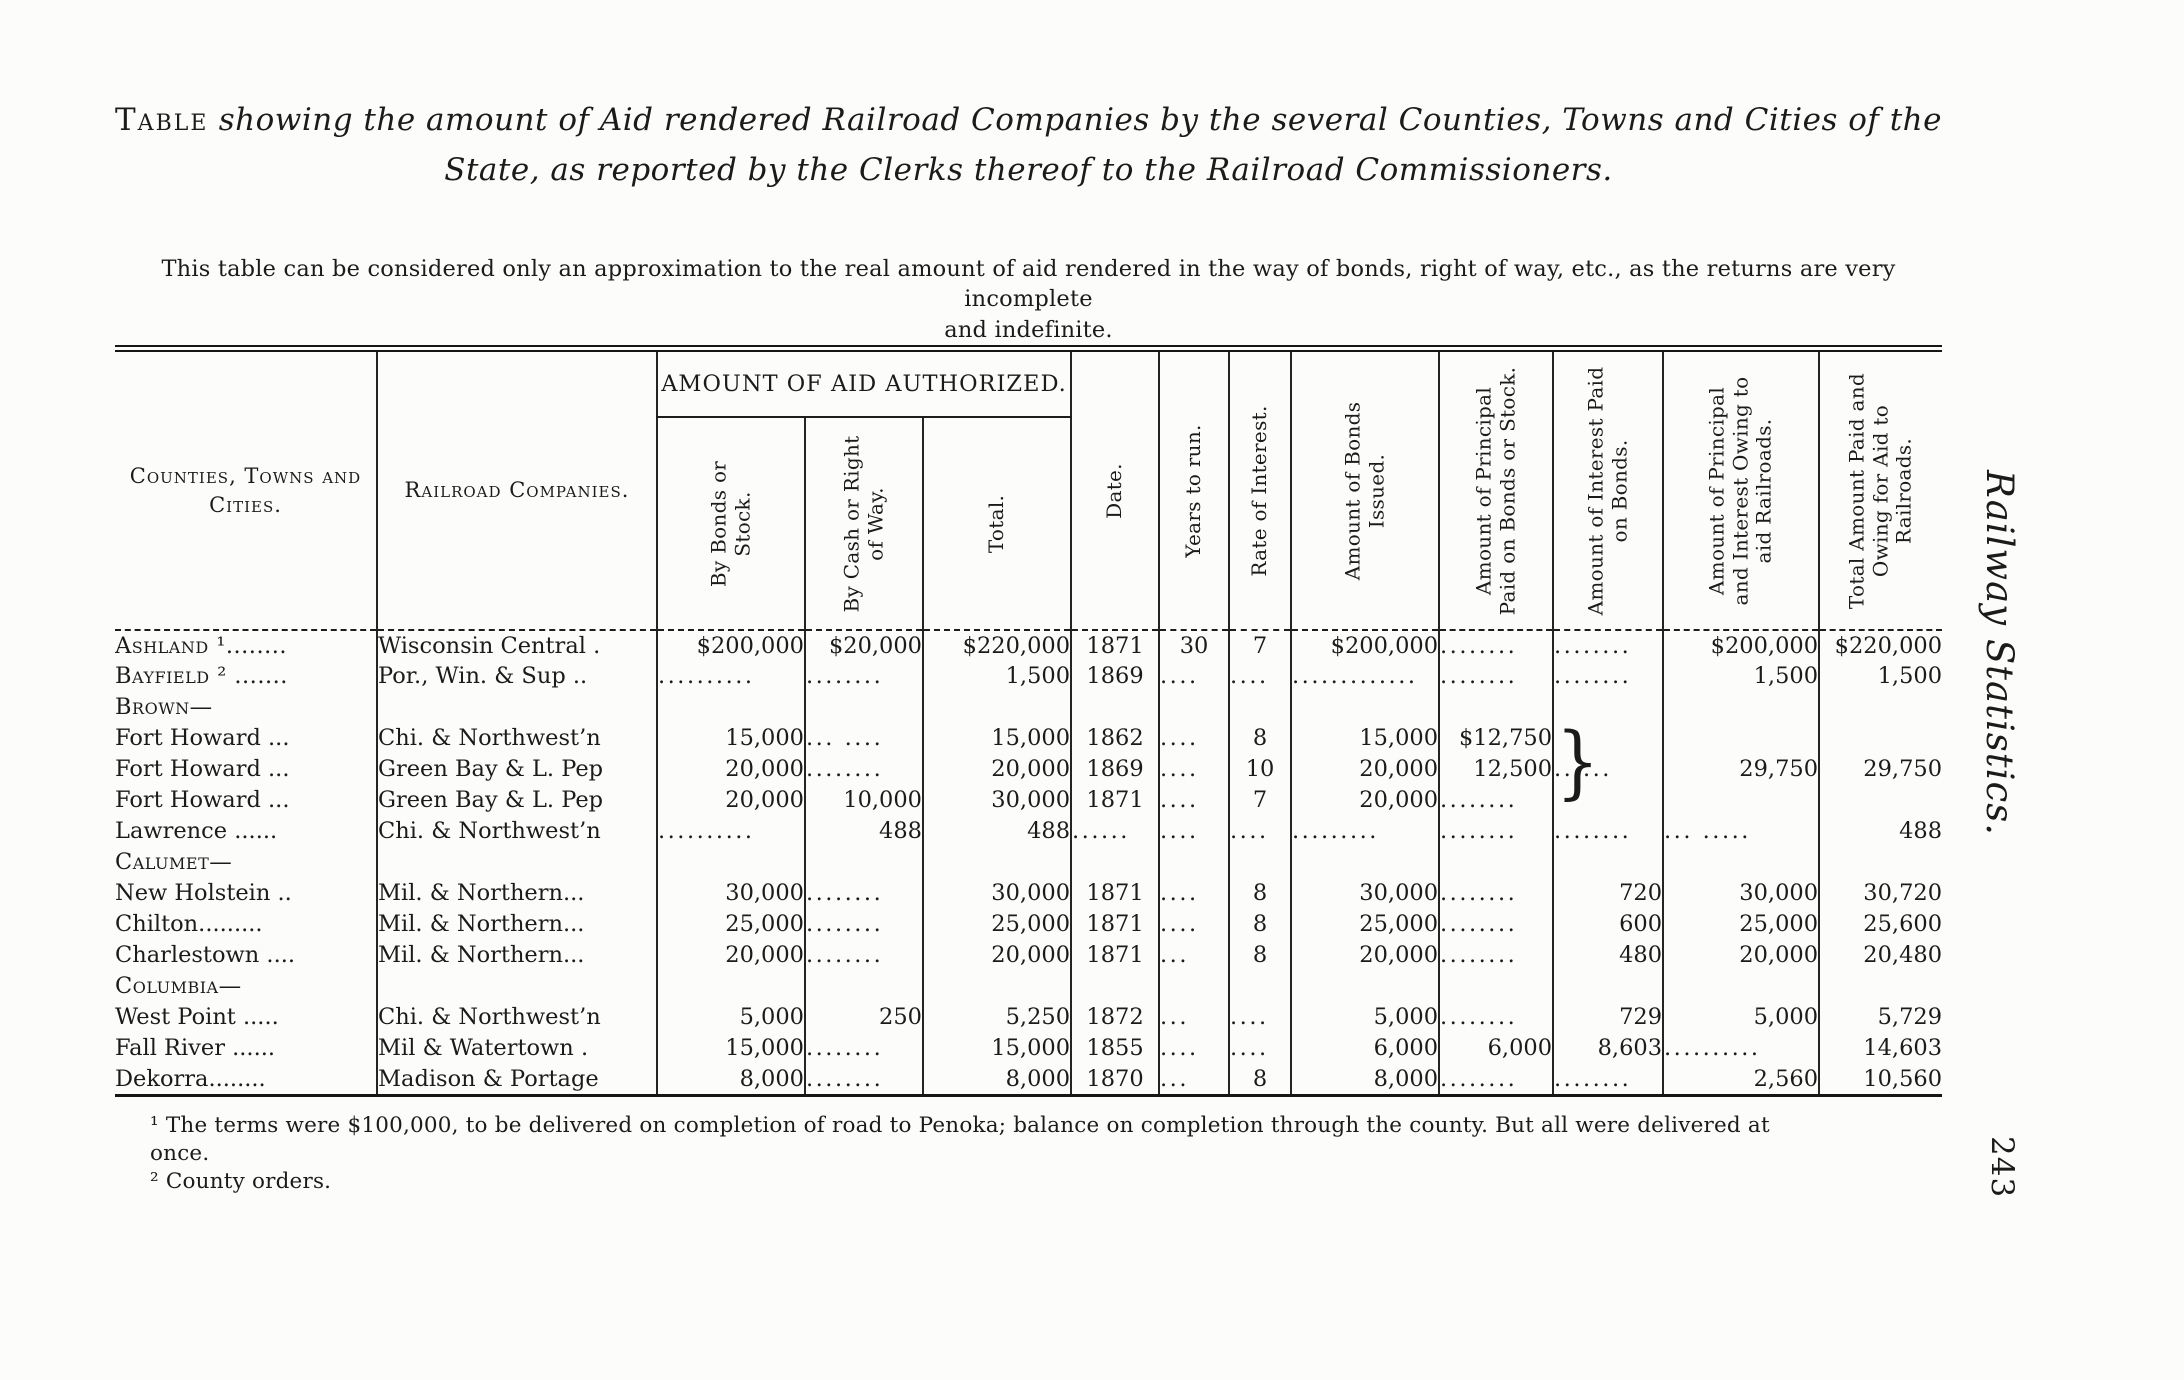 This screenshot has height=1380, width=2184. Describe the element at coordinates (1115, 1048) in the screenshot. I see `value-cell: 1855` at that location.